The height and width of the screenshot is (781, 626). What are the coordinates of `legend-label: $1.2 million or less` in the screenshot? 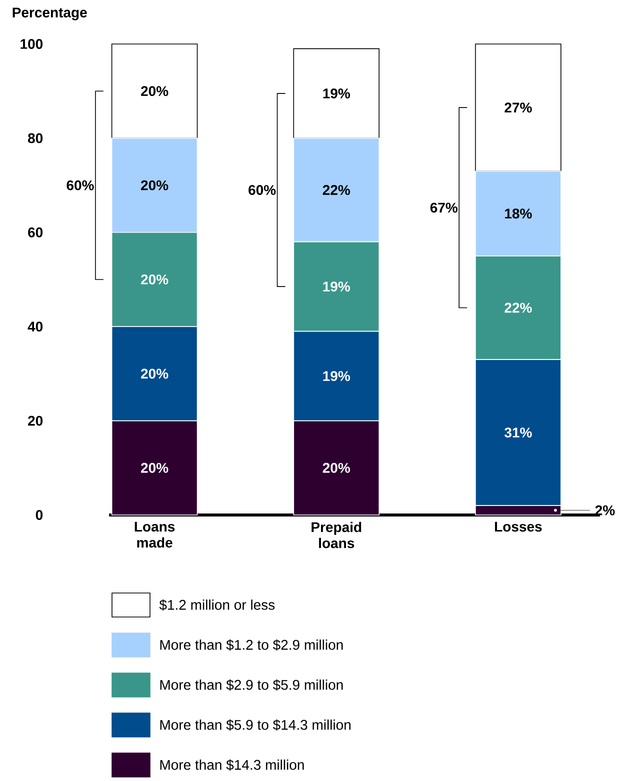 It's located at (217, 605).